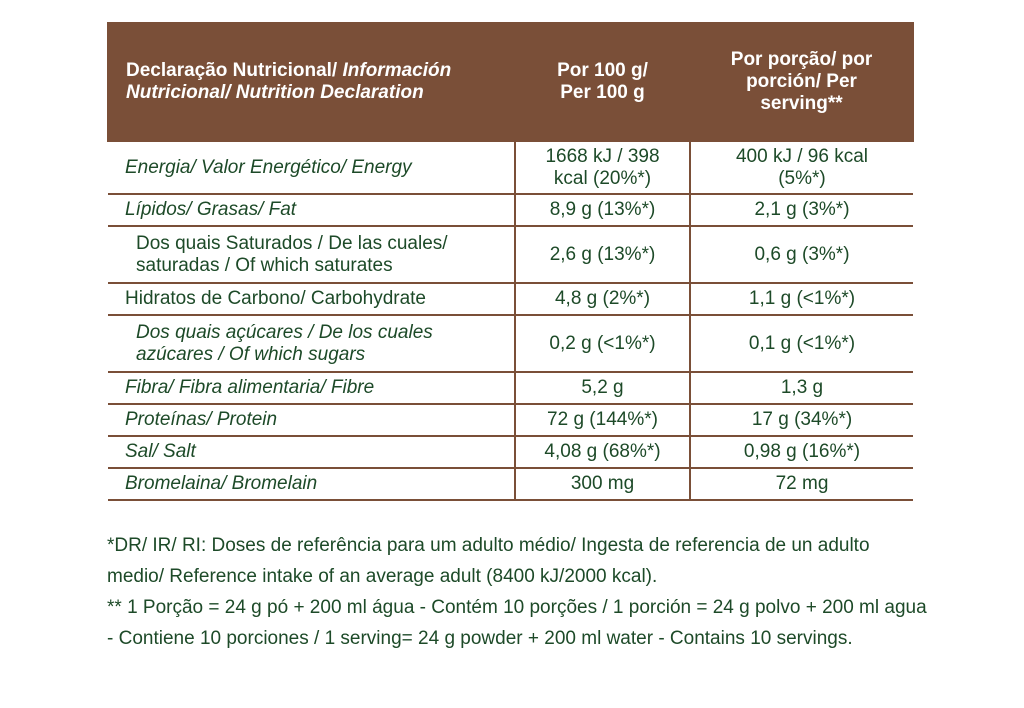 The width and height of the screenshot is (1024, 708). I want to click on row-label-line2: saturadas / Of which saturates, so click(264, 265).